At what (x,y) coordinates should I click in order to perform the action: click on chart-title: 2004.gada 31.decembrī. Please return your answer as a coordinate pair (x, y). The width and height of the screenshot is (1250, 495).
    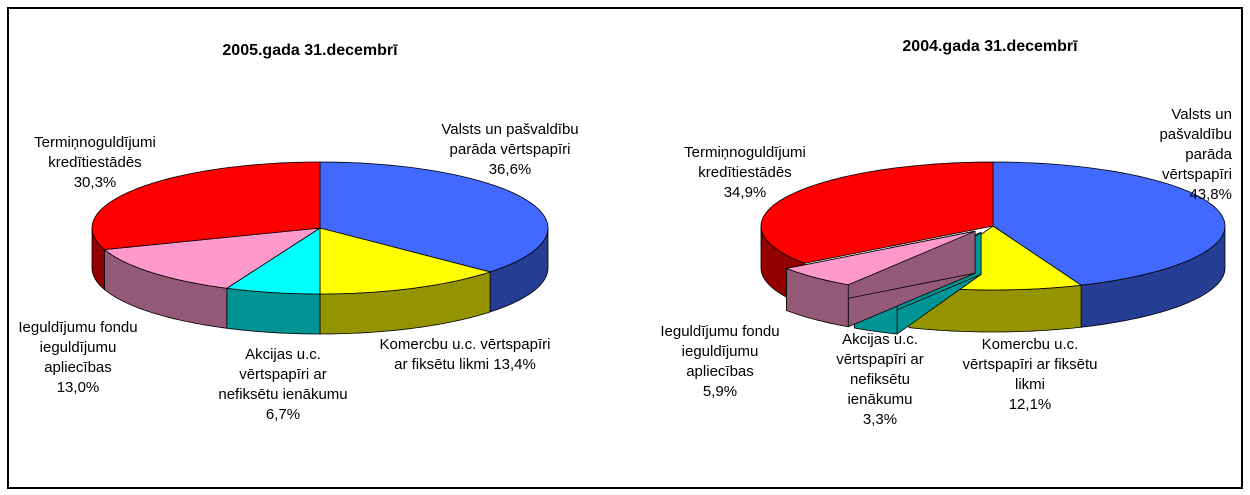
    Looking at the image, I should click on (990, 46).